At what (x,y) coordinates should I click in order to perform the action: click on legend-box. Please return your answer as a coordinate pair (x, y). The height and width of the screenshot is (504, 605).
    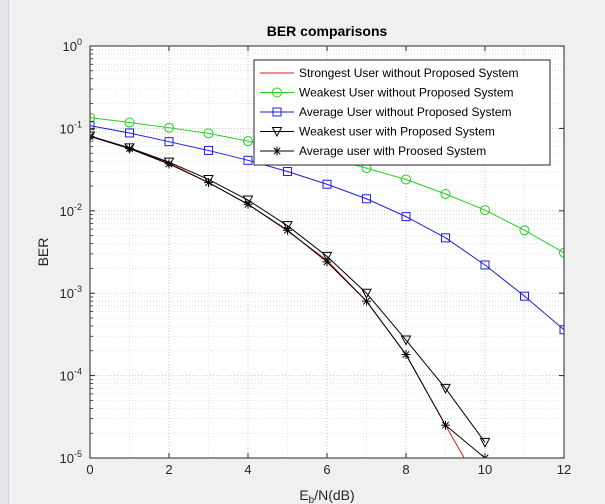
    Looking at the image, I should click on (402, 112).